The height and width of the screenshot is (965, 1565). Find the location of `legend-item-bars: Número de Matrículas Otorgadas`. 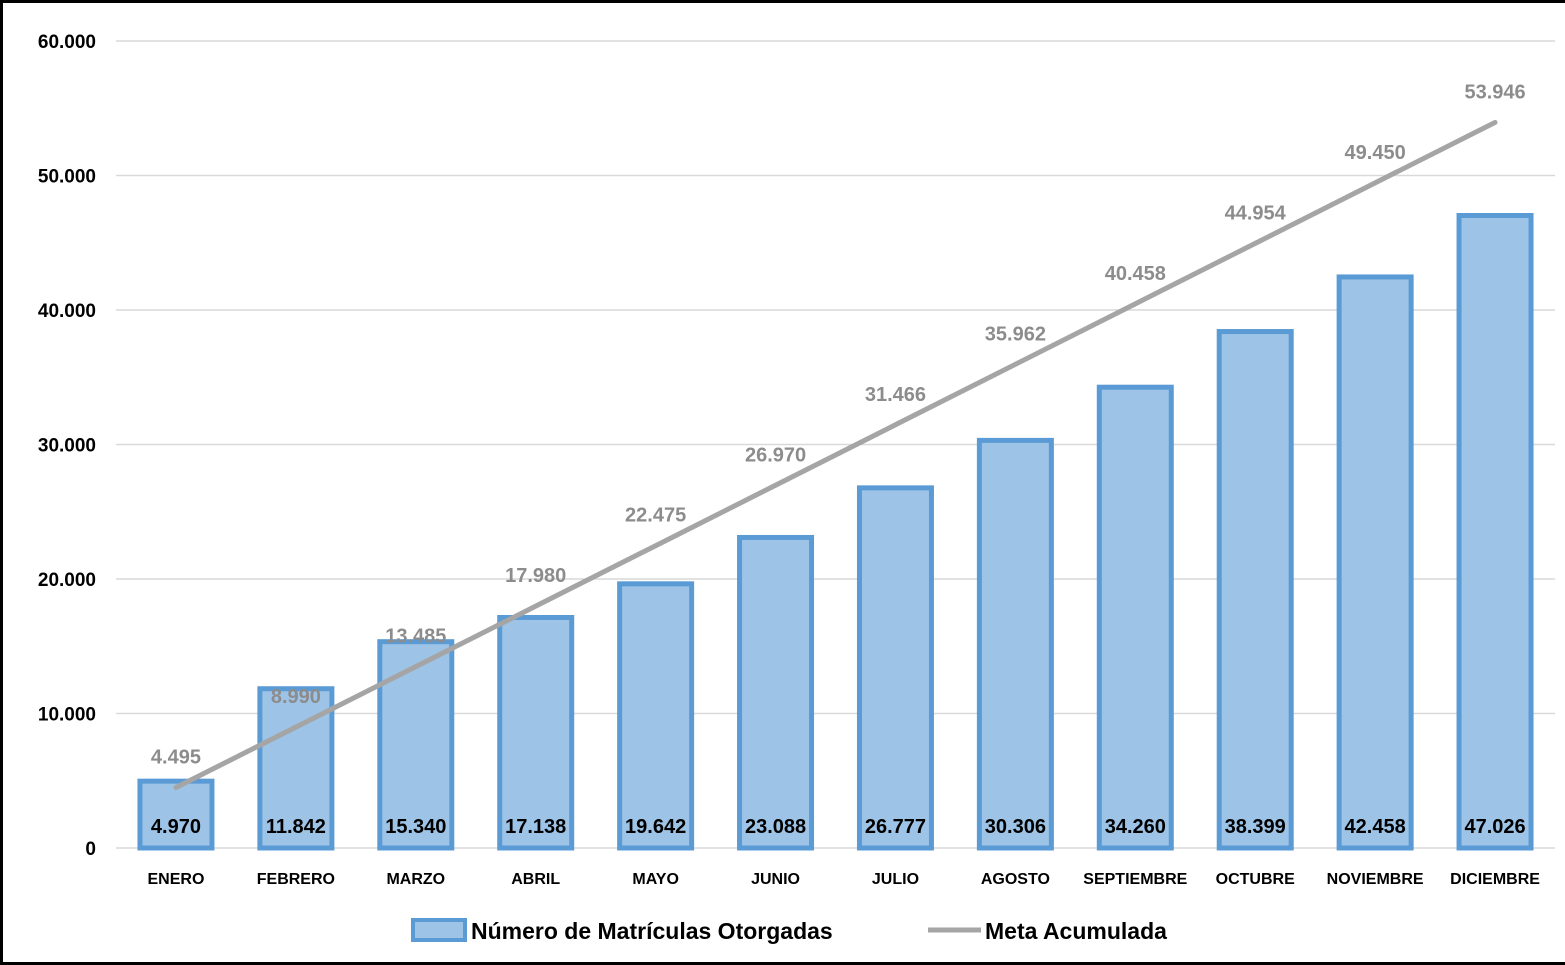

legend-item-bars: Número de Matrículas Otorgadas is located at coordinates (622, 931).